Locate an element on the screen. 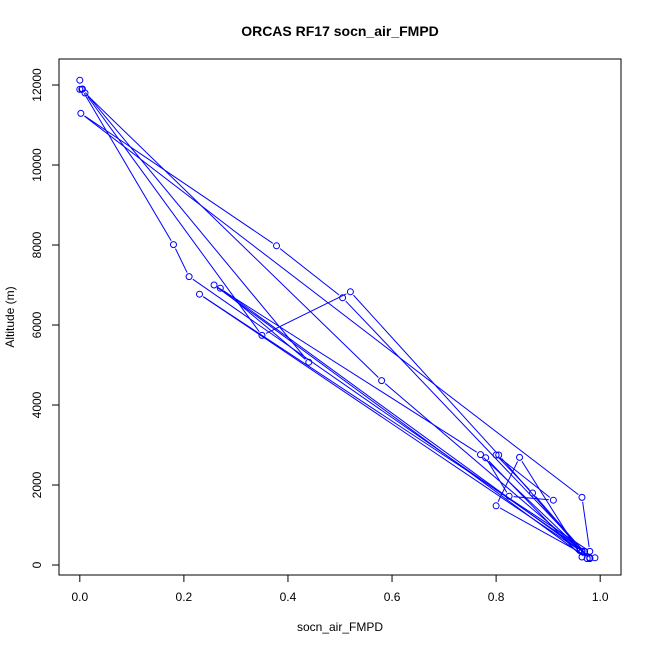 The width and height of the screenshot is (650, 650). y-axis: 0 2000 4000 6000 8000 10000 12000 is located at coordinates (45, 318).